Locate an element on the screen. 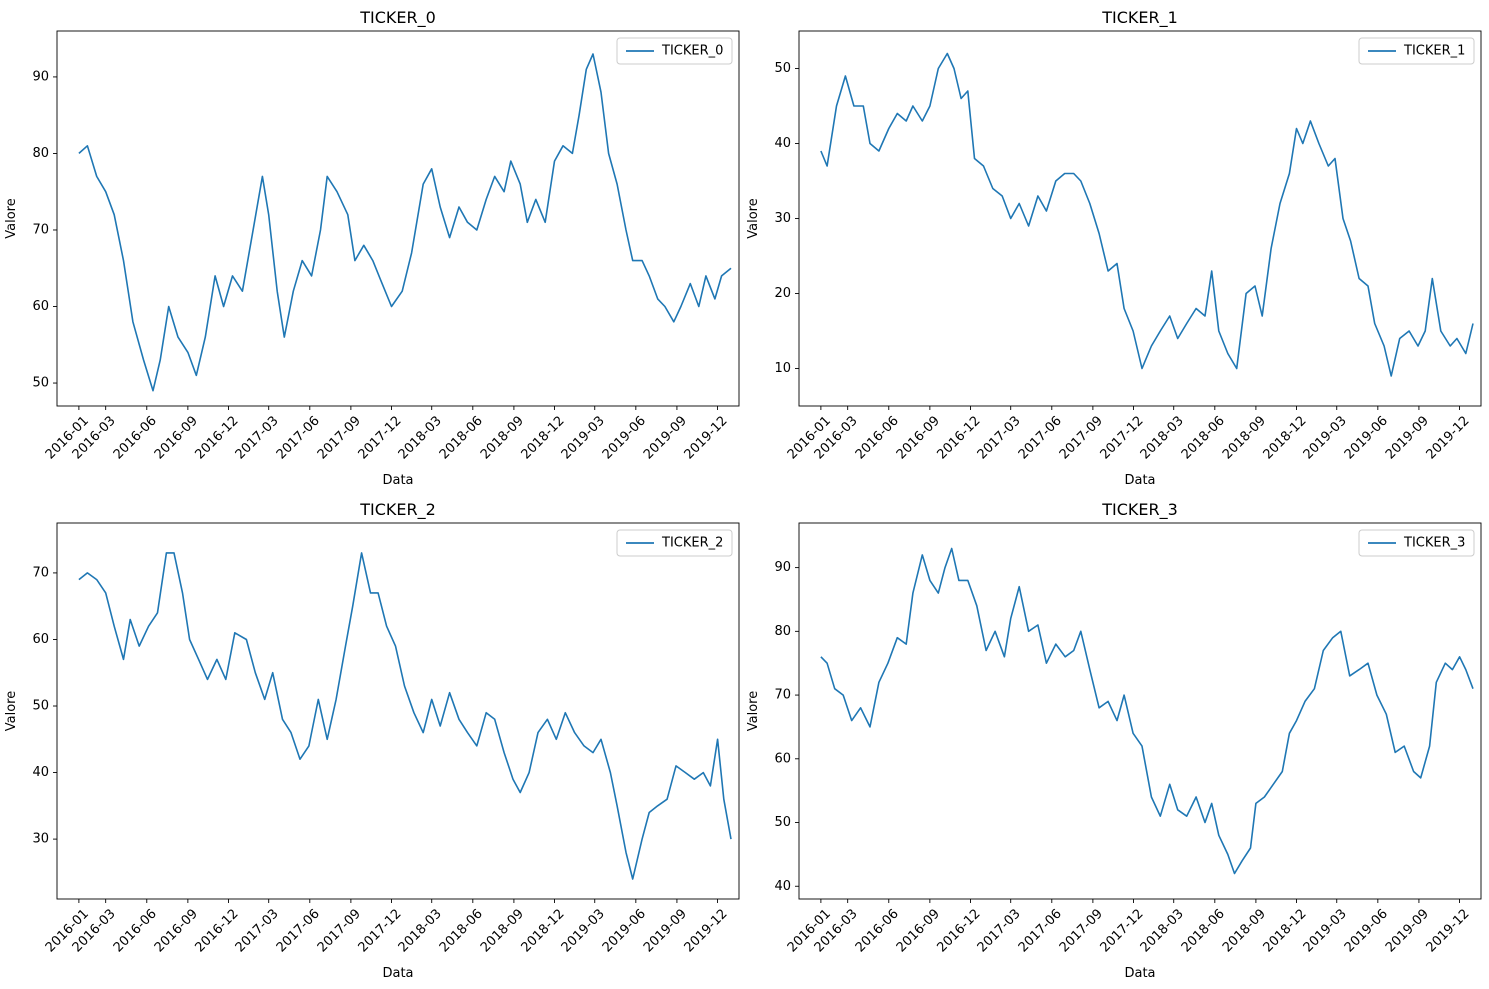  legend-label: TICKER_1 is located at coordinates (1434, 51).